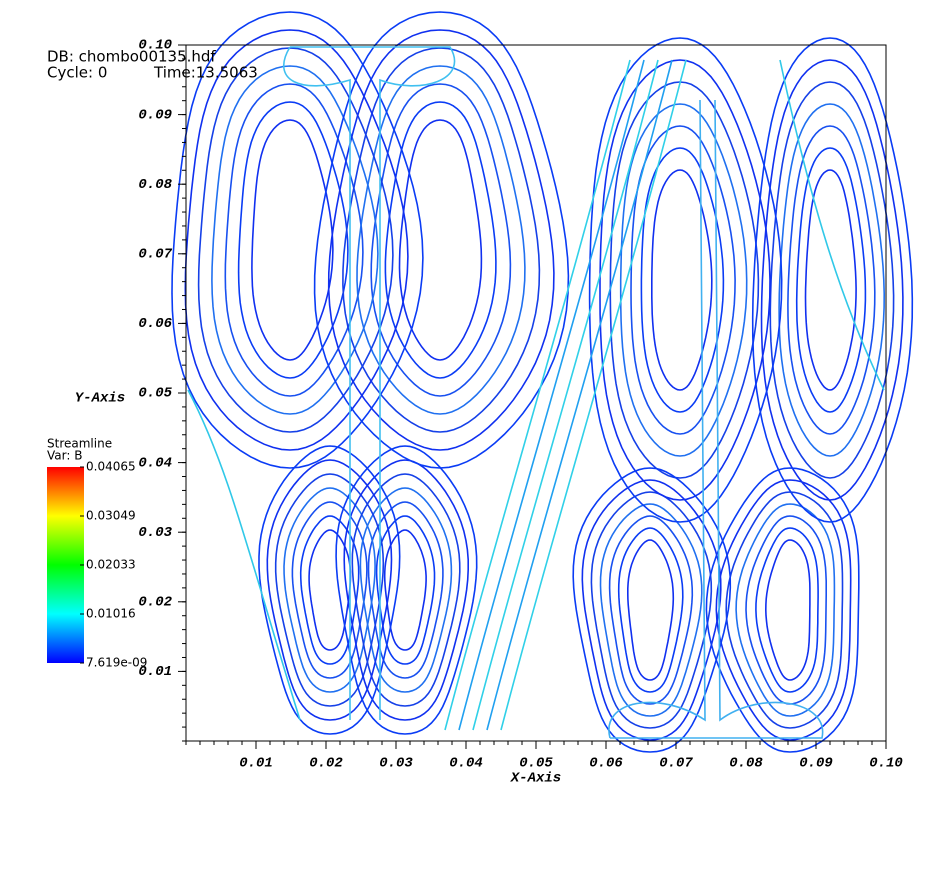 This screenshot has height=873, width=941. What do you see at coordinates (155, 255) in the screenshot?
I see `y-tick-label: 0.07` at bounding box center [155, 255].